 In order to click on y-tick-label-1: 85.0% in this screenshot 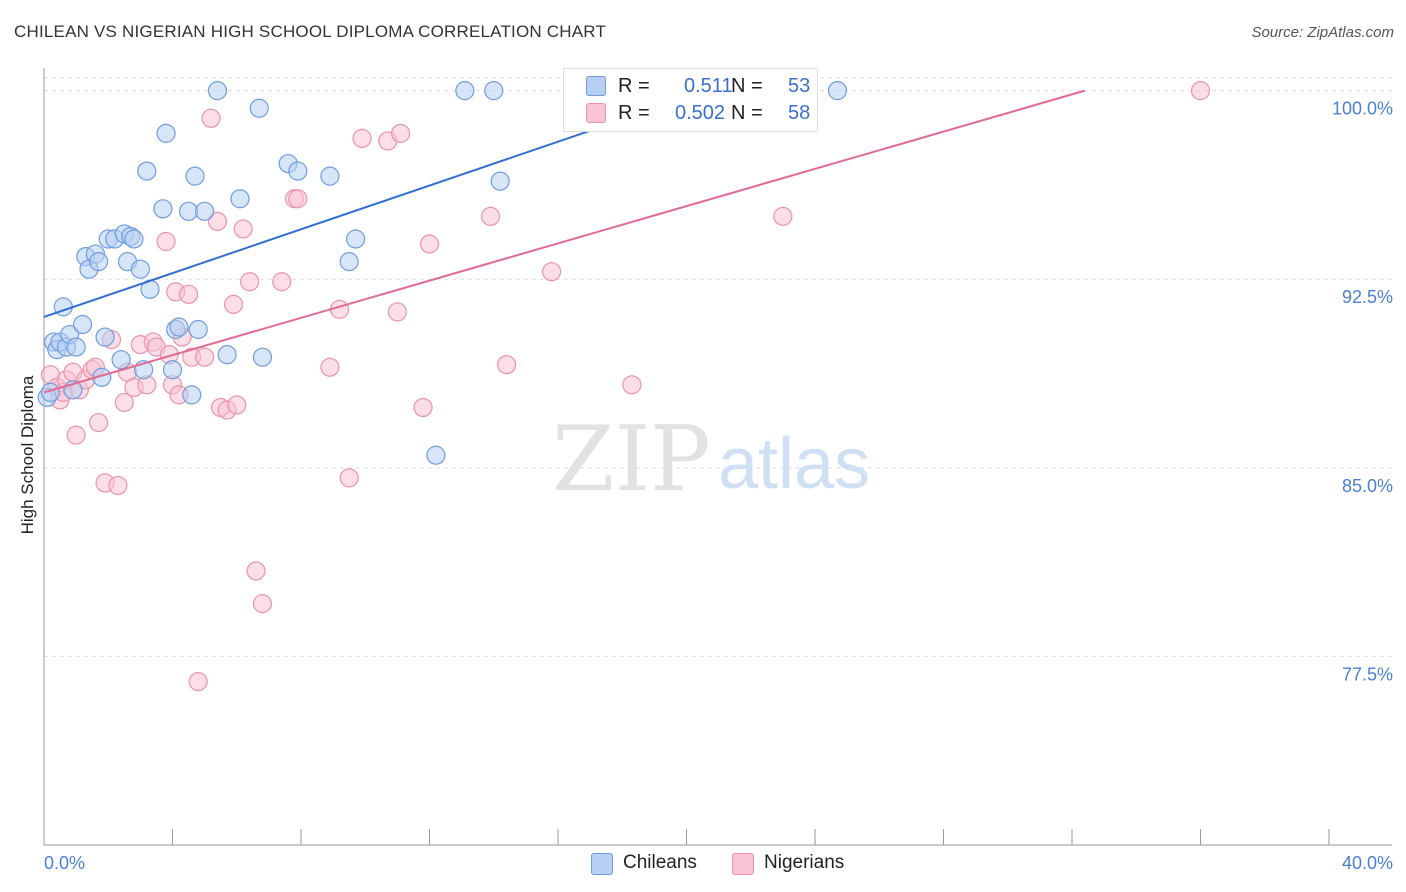, I will do `click(1367, 486)`.